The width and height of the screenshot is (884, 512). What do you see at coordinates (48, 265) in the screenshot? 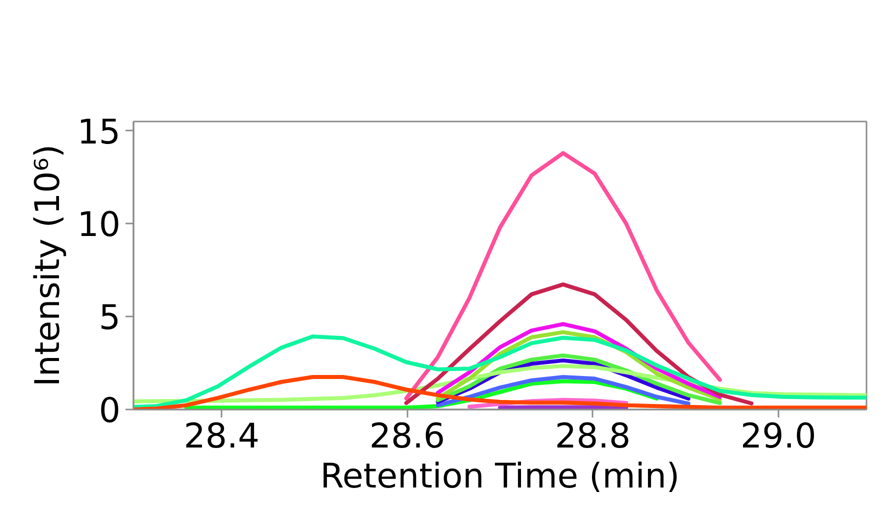
I see `y-axis-title: Intensity (10⁶)` at bounding box center [48, 265].